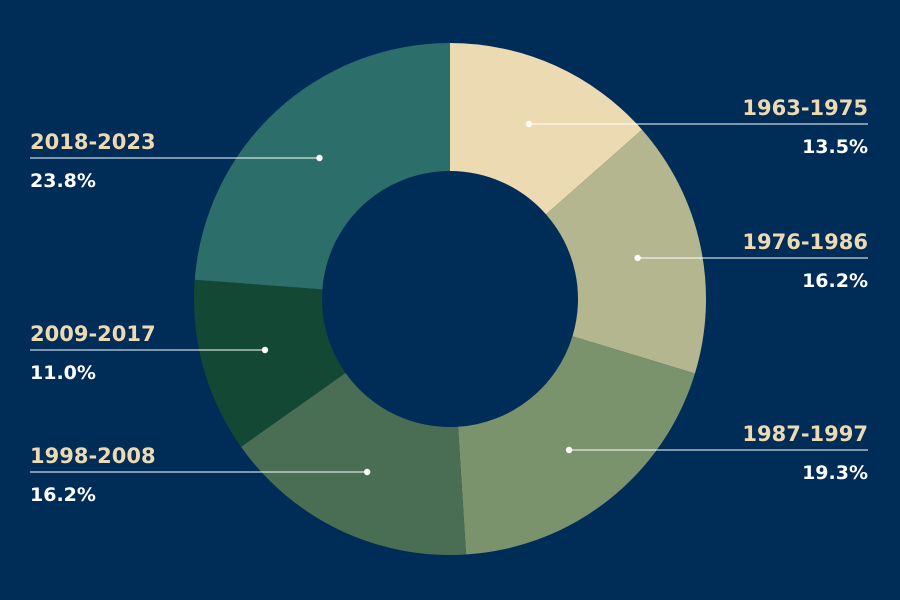 This screenshot has height=600, width=900. Describe the element at coordinates (835, 147) in the screenshot. I see `slice-value: 13.5%` at that location.